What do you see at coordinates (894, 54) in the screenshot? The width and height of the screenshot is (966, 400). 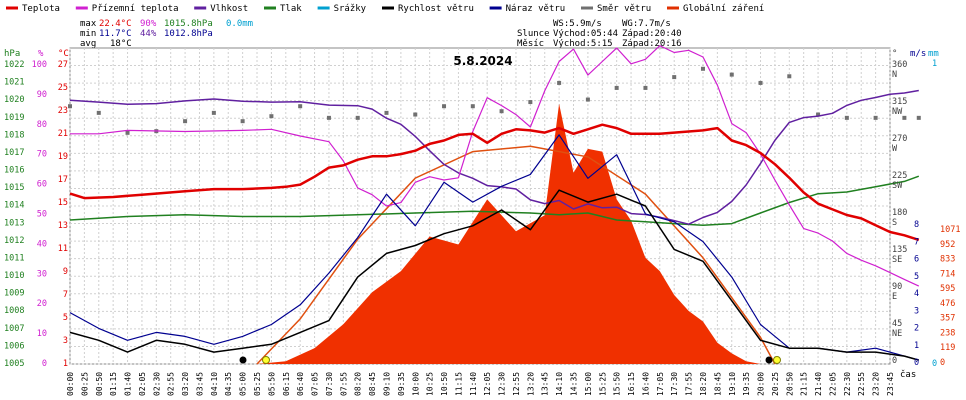 I see `dir-unit: °` at bounding box center [894, 54].